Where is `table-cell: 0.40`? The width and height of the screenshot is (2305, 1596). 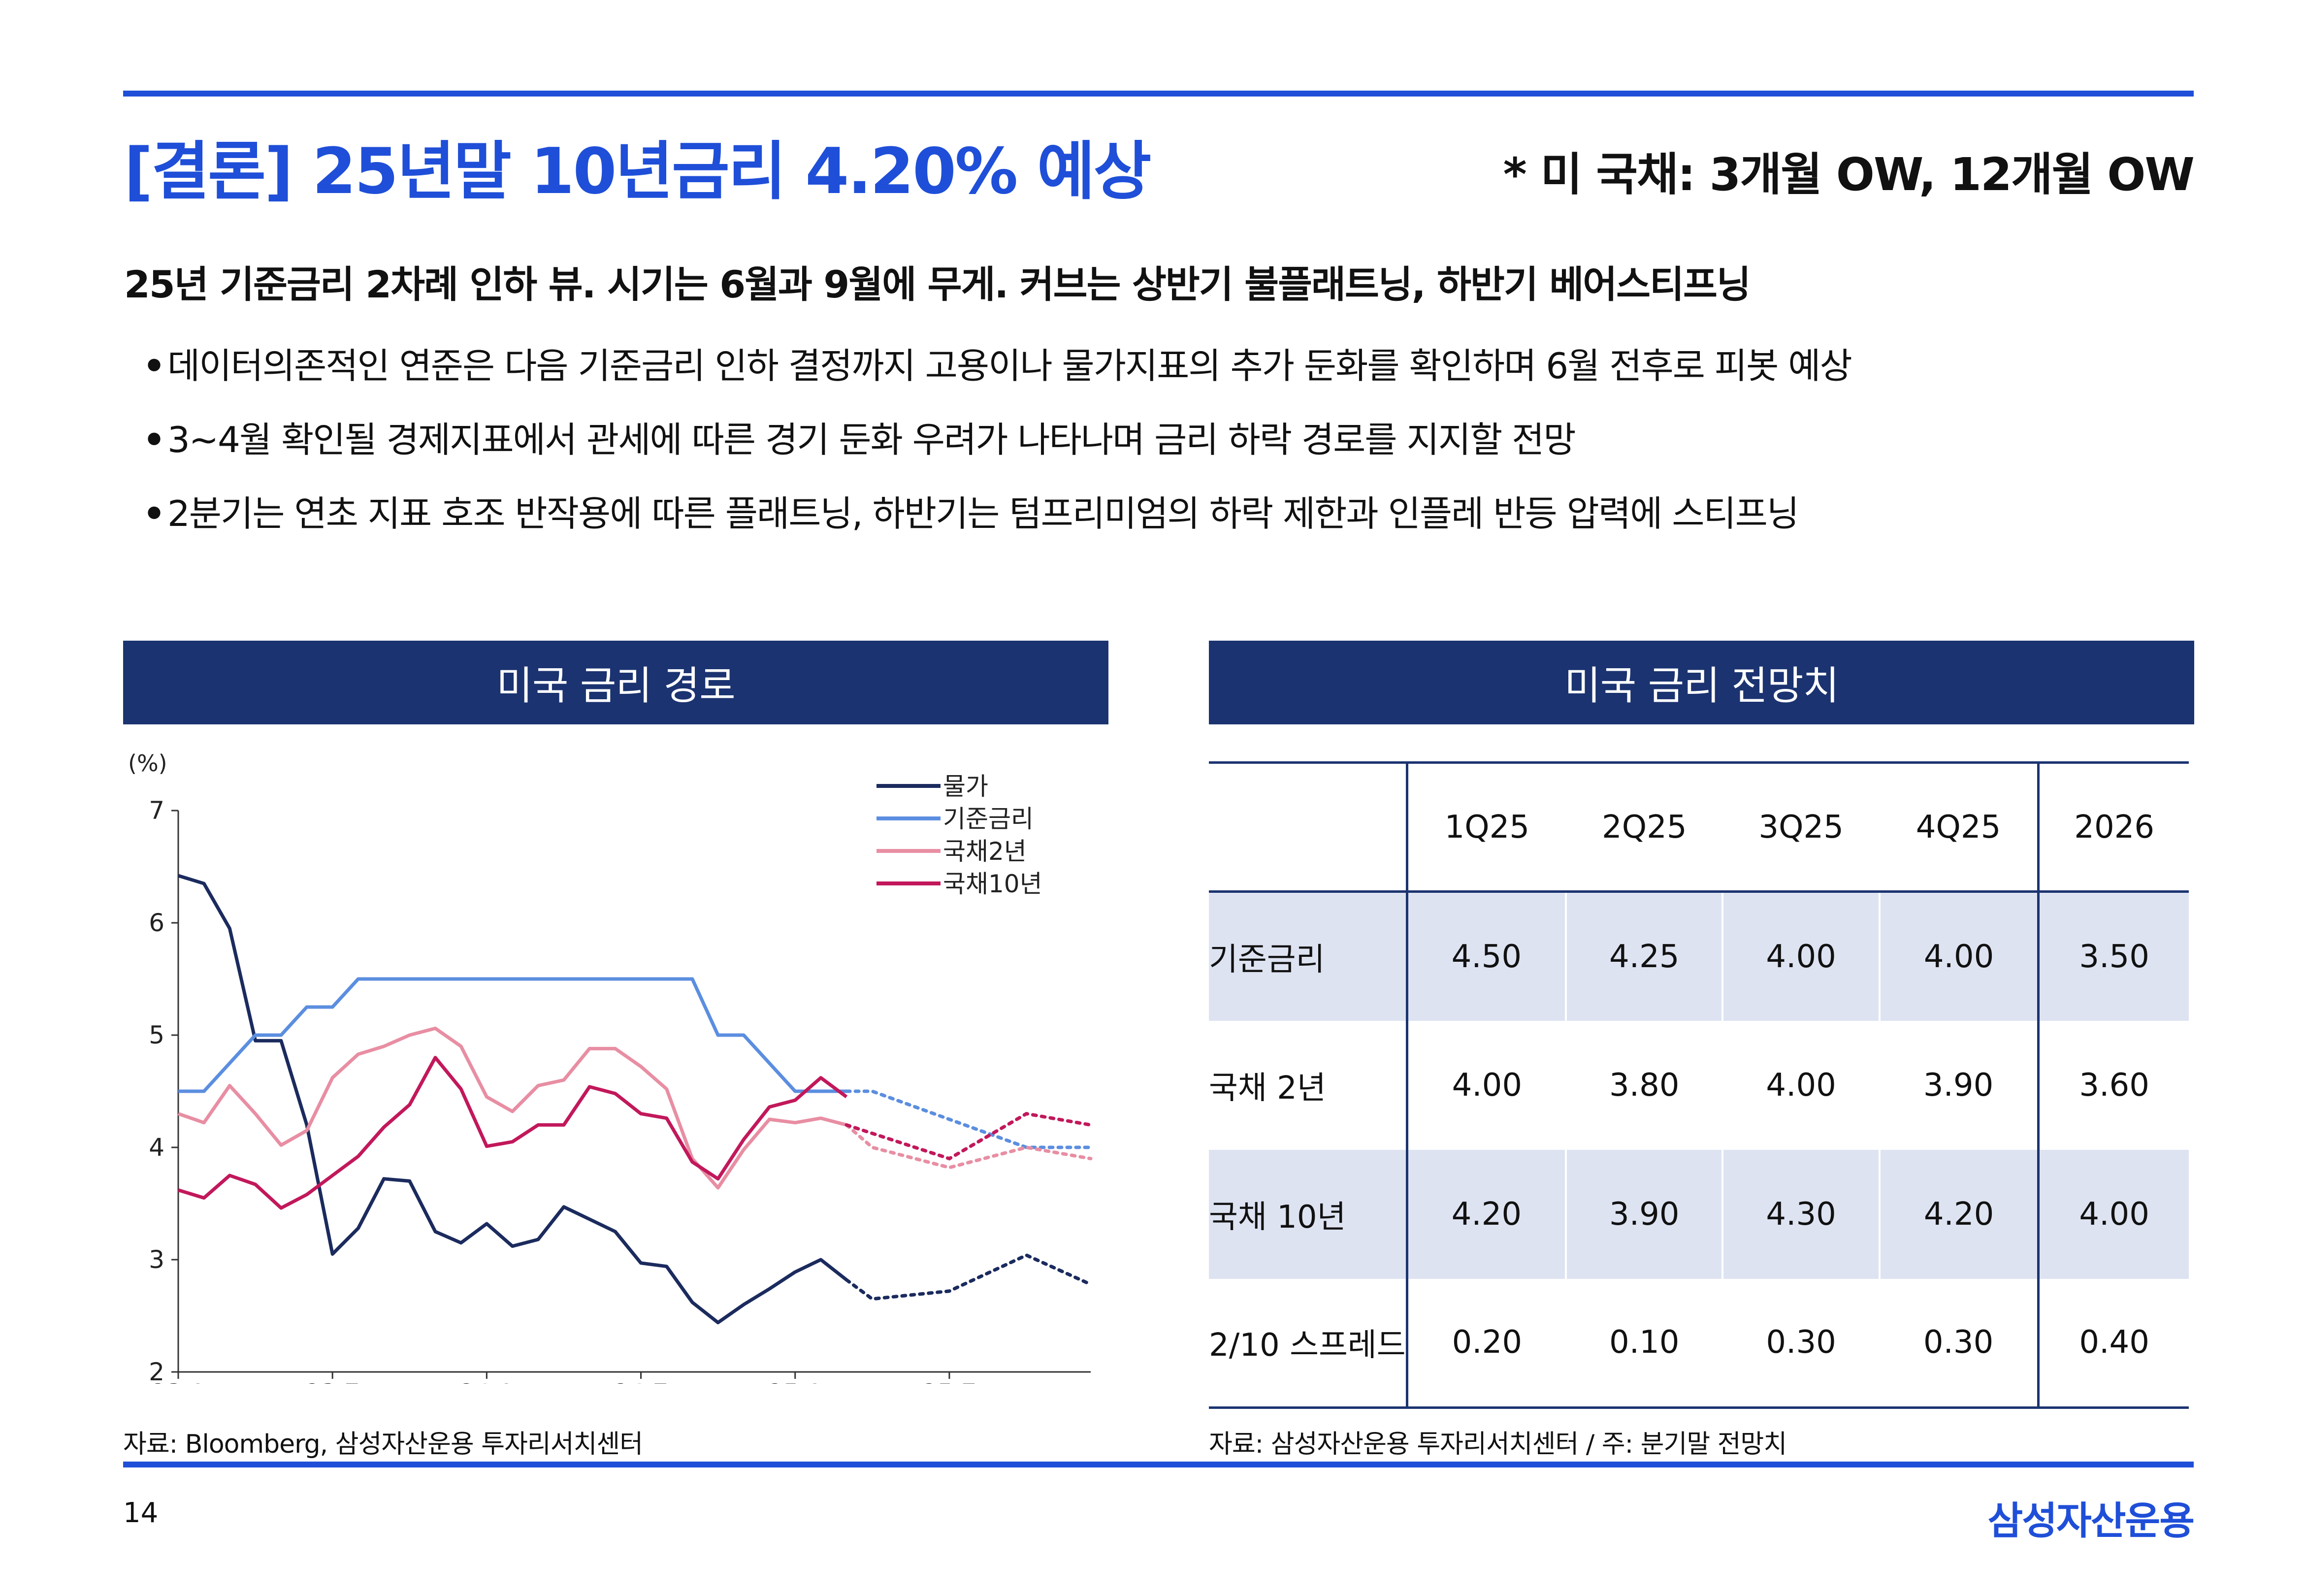
table-cell: 0.40 is located at coordinates (2113, 1343).